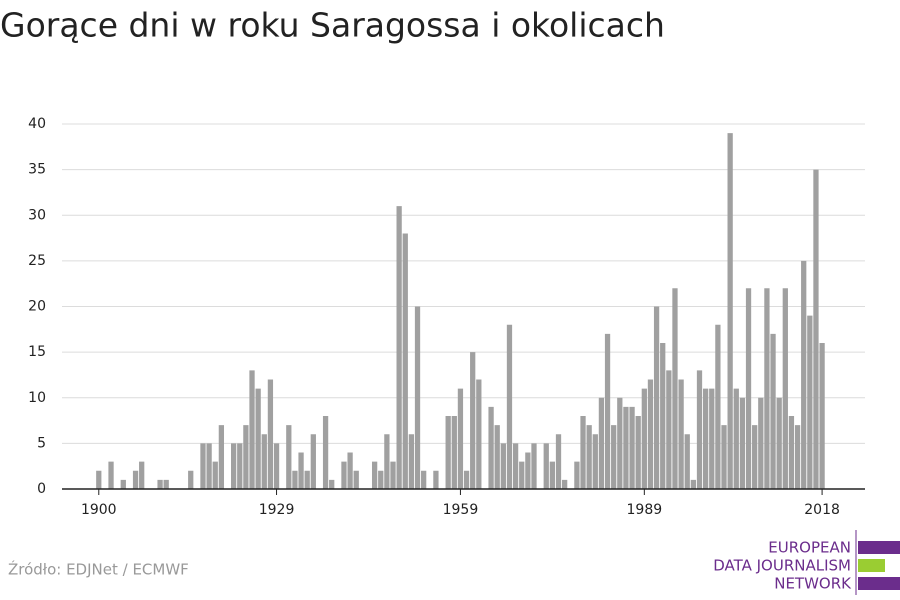 The height and width of the screenshot is (600, 900). I want to click on x-tick-label: 1929, so click(277, 510).